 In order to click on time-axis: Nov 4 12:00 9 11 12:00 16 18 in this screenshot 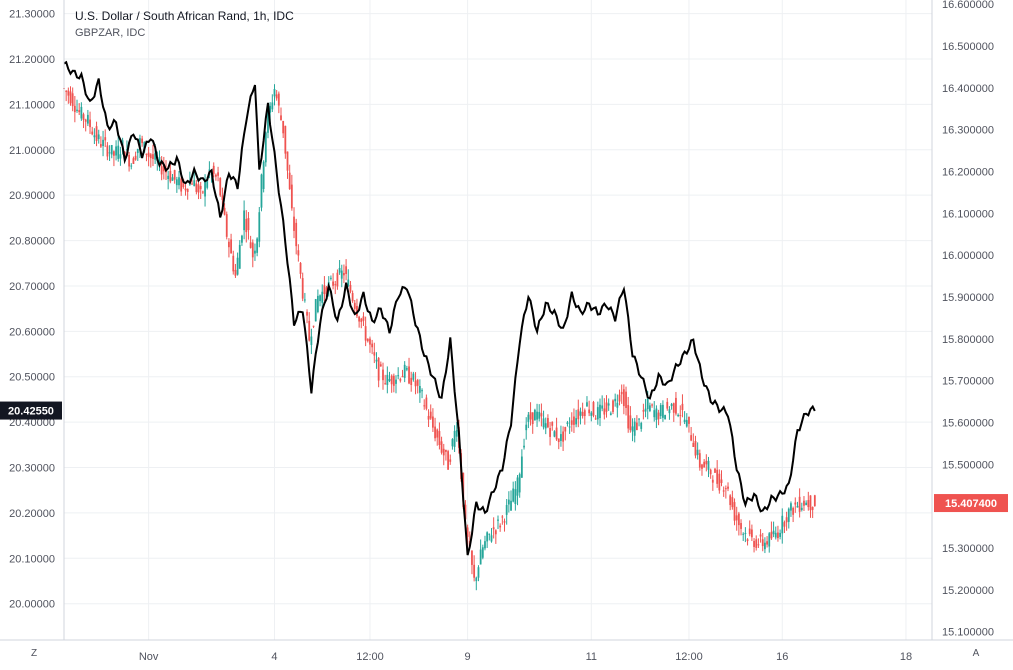, I will do `click(525, 657)`.